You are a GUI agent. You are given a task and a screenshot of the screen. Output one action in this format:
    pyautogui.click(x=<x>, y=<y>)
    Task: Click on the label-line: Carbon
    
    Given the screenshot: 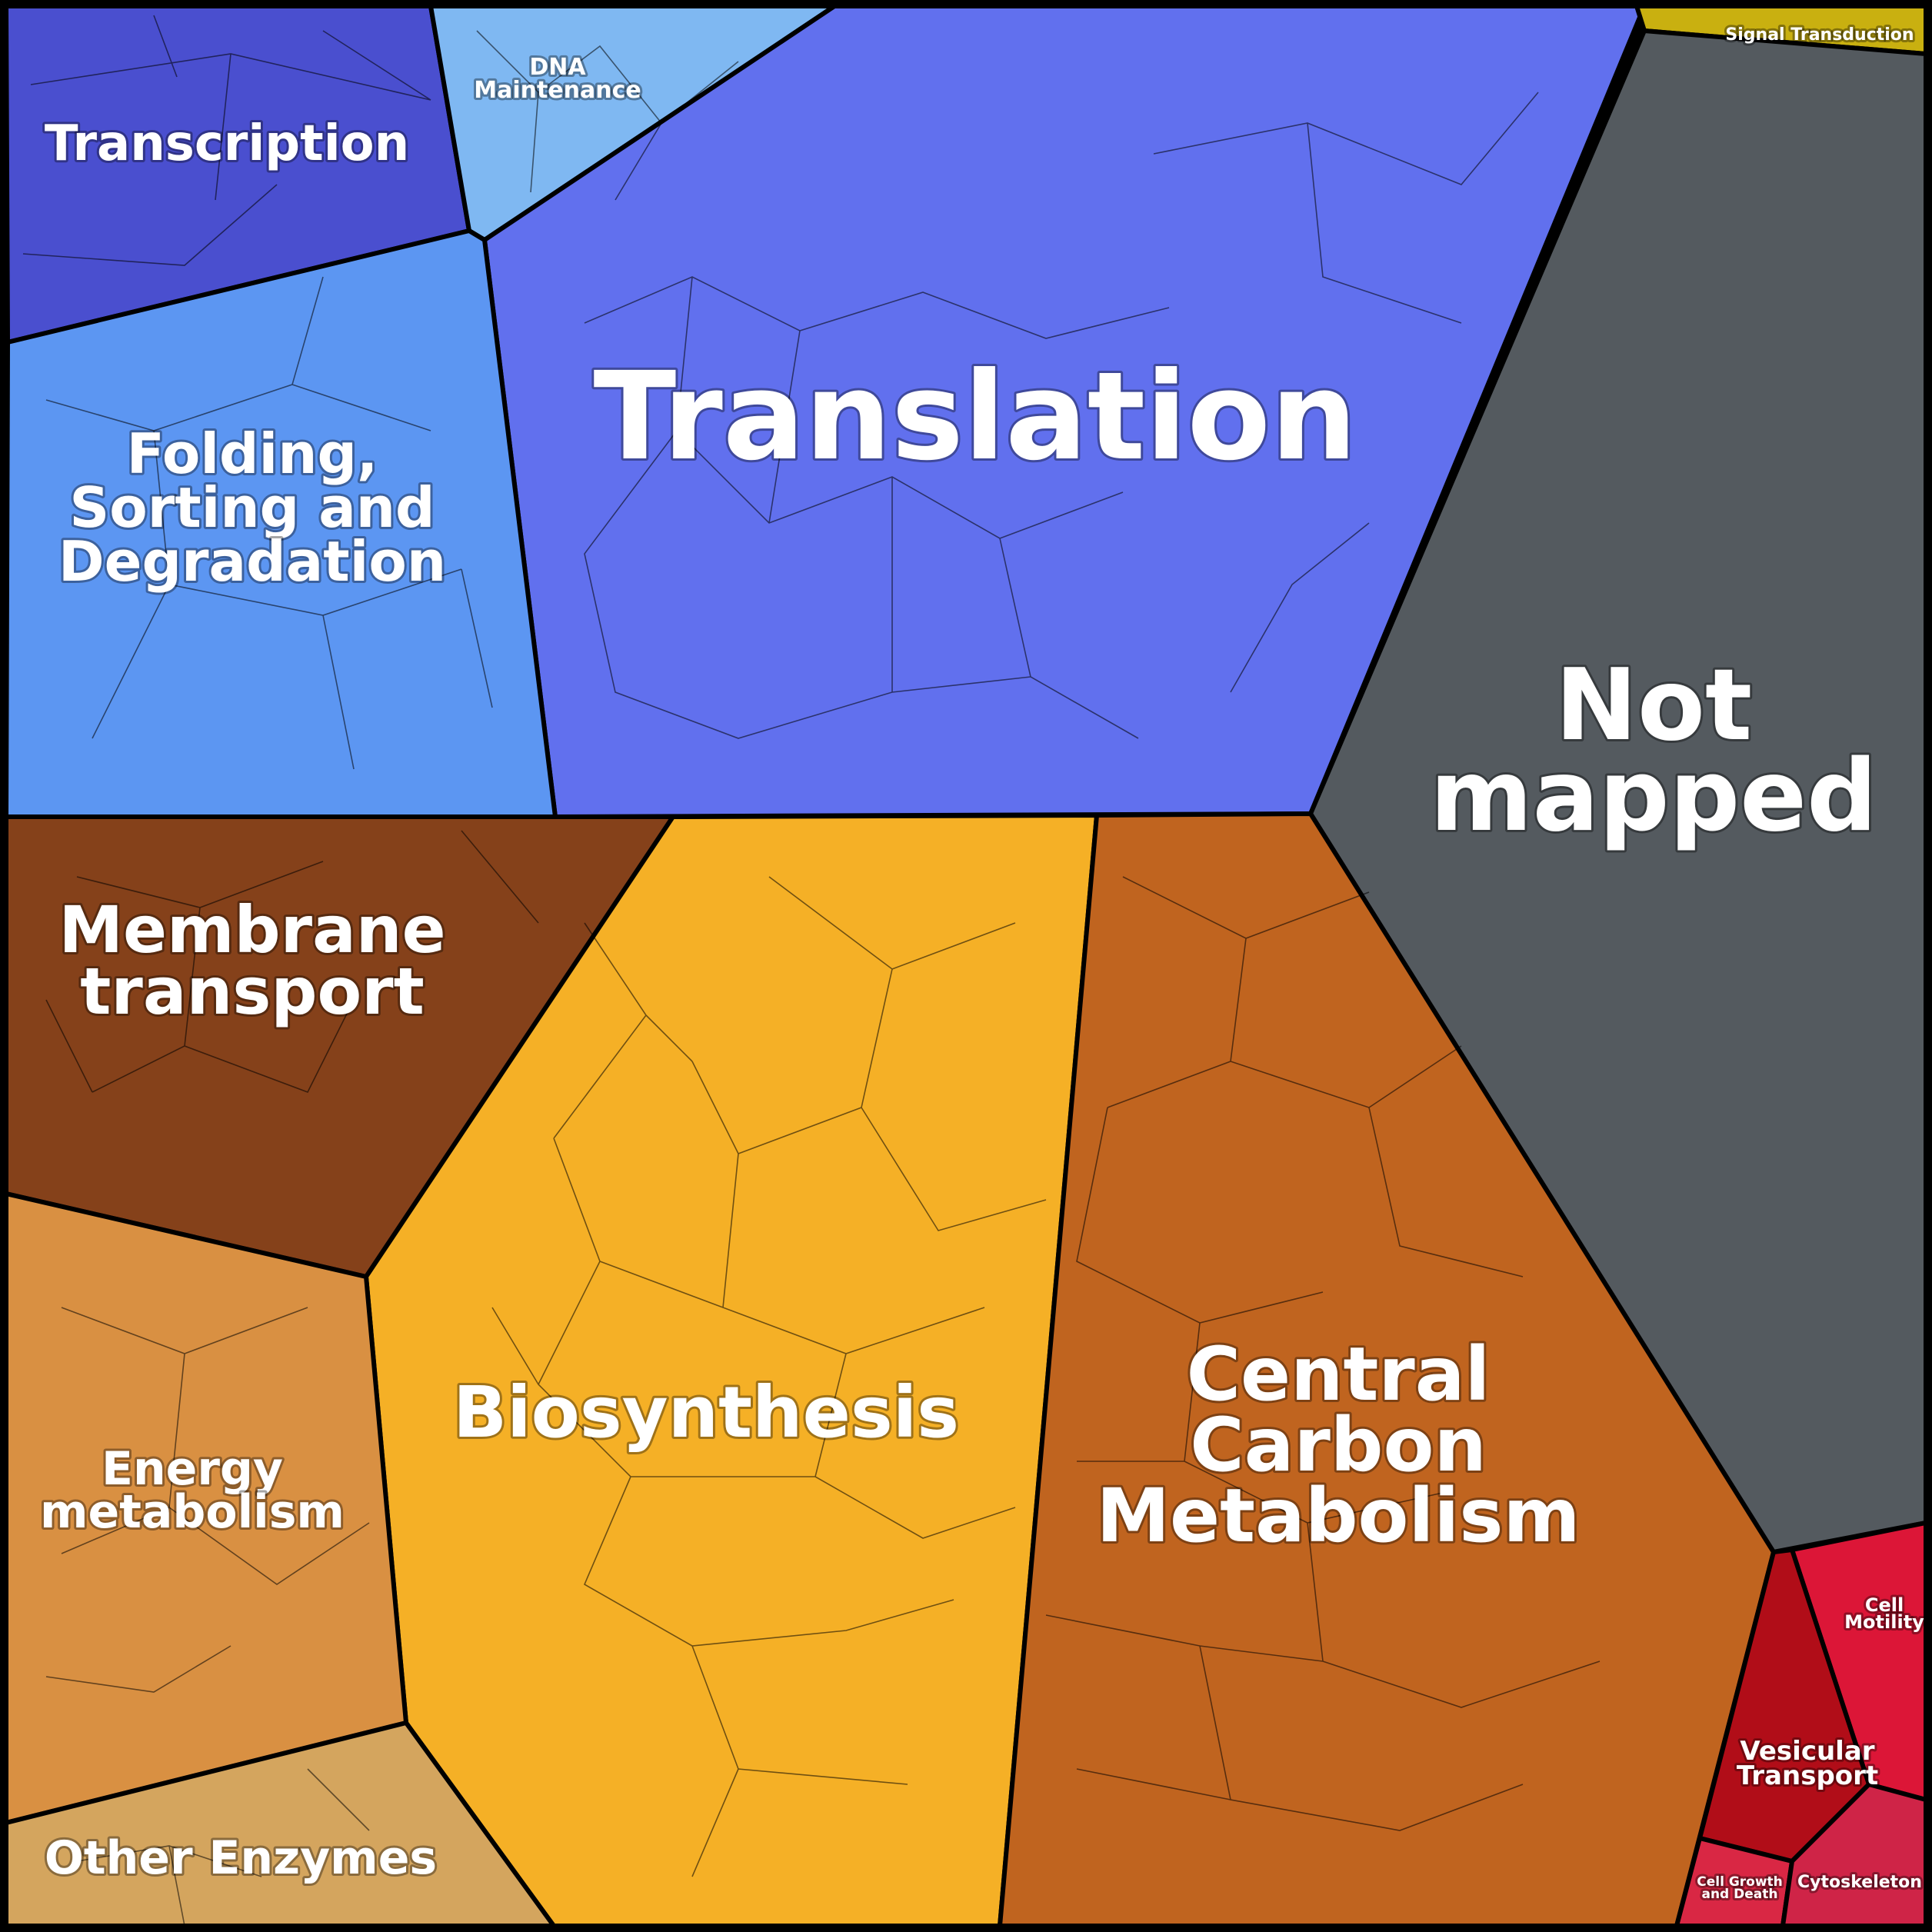 What is the action you would take?
    pyautogui.click(x=1338, y=1445)
    